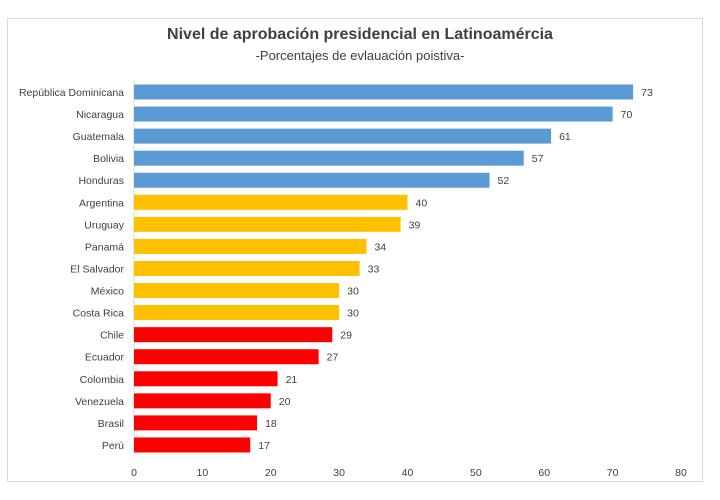 The height and width of the screenshot is (500, 720). I want to click on data-label: 34, so click(380, 247).